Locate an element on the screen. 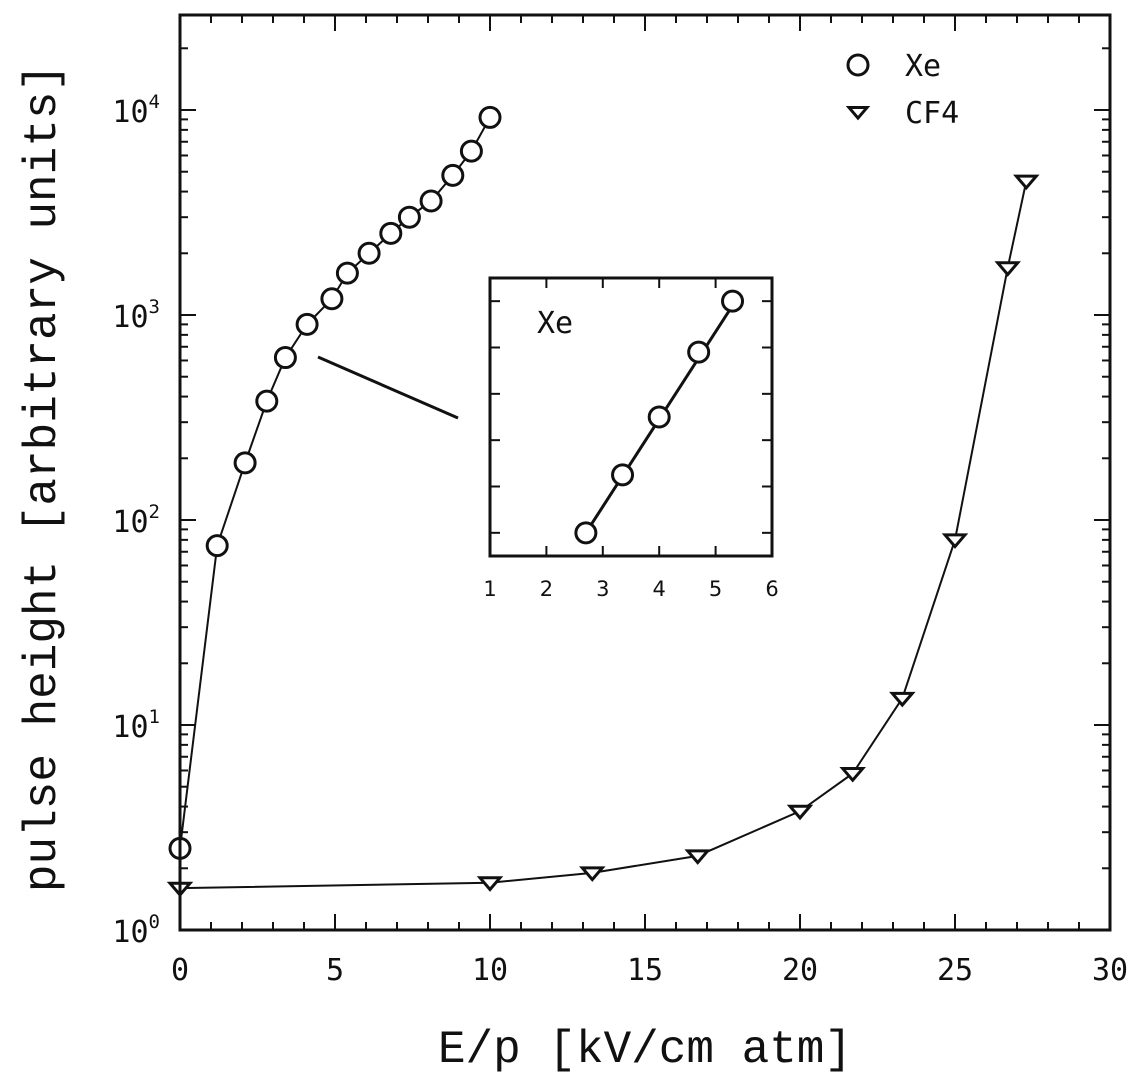  x-axis-title: E/p [kV/cm atm] is located at coordinates (645, 1050).